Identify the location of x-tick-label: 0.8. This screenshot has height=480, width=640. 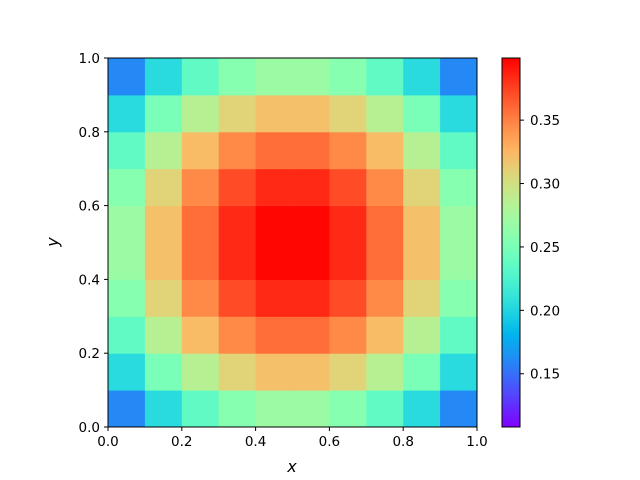
(402, 442).